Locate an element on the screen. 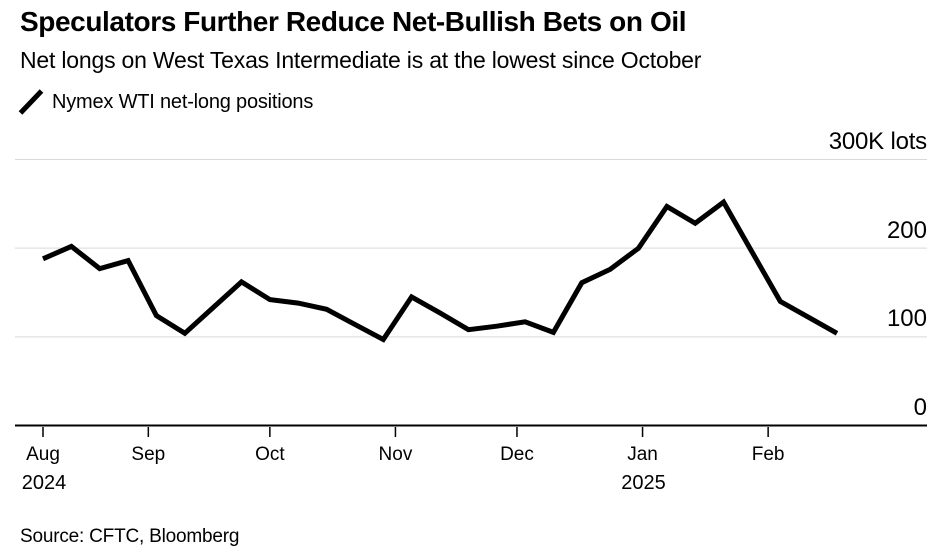 The image size is (941, 553). x-tick-label-oct: Oct is located at coordinates (270, 454).